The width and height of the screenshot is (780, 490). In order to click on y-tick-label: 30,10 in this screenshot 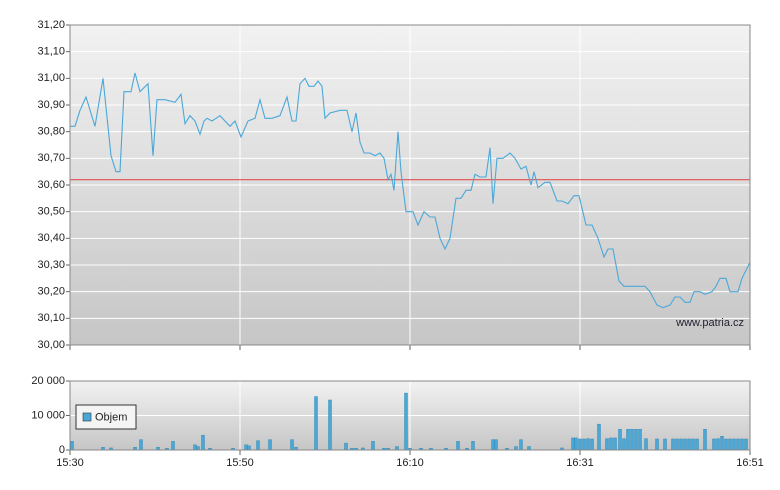, I will do `click(51, 318)`.